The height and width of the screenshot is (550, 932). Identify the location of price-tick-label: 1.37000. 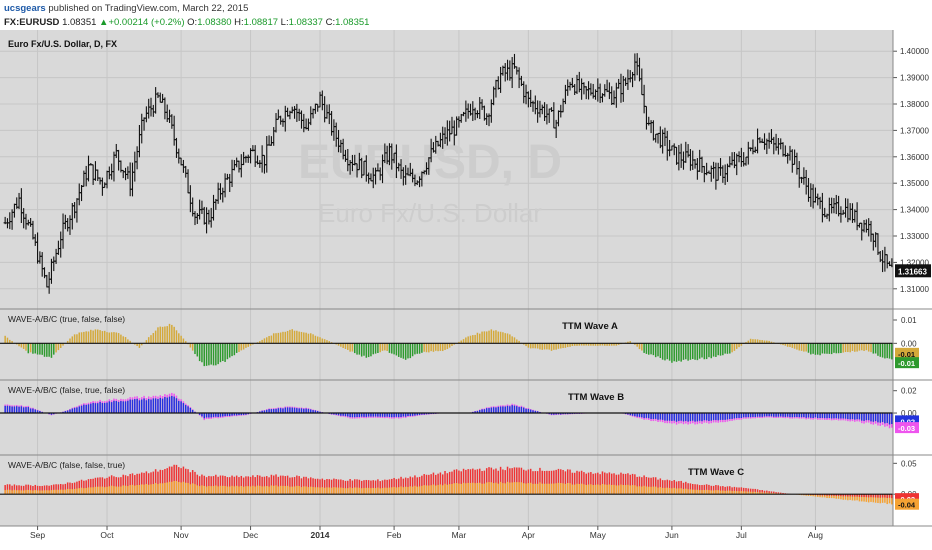
(914, 130).